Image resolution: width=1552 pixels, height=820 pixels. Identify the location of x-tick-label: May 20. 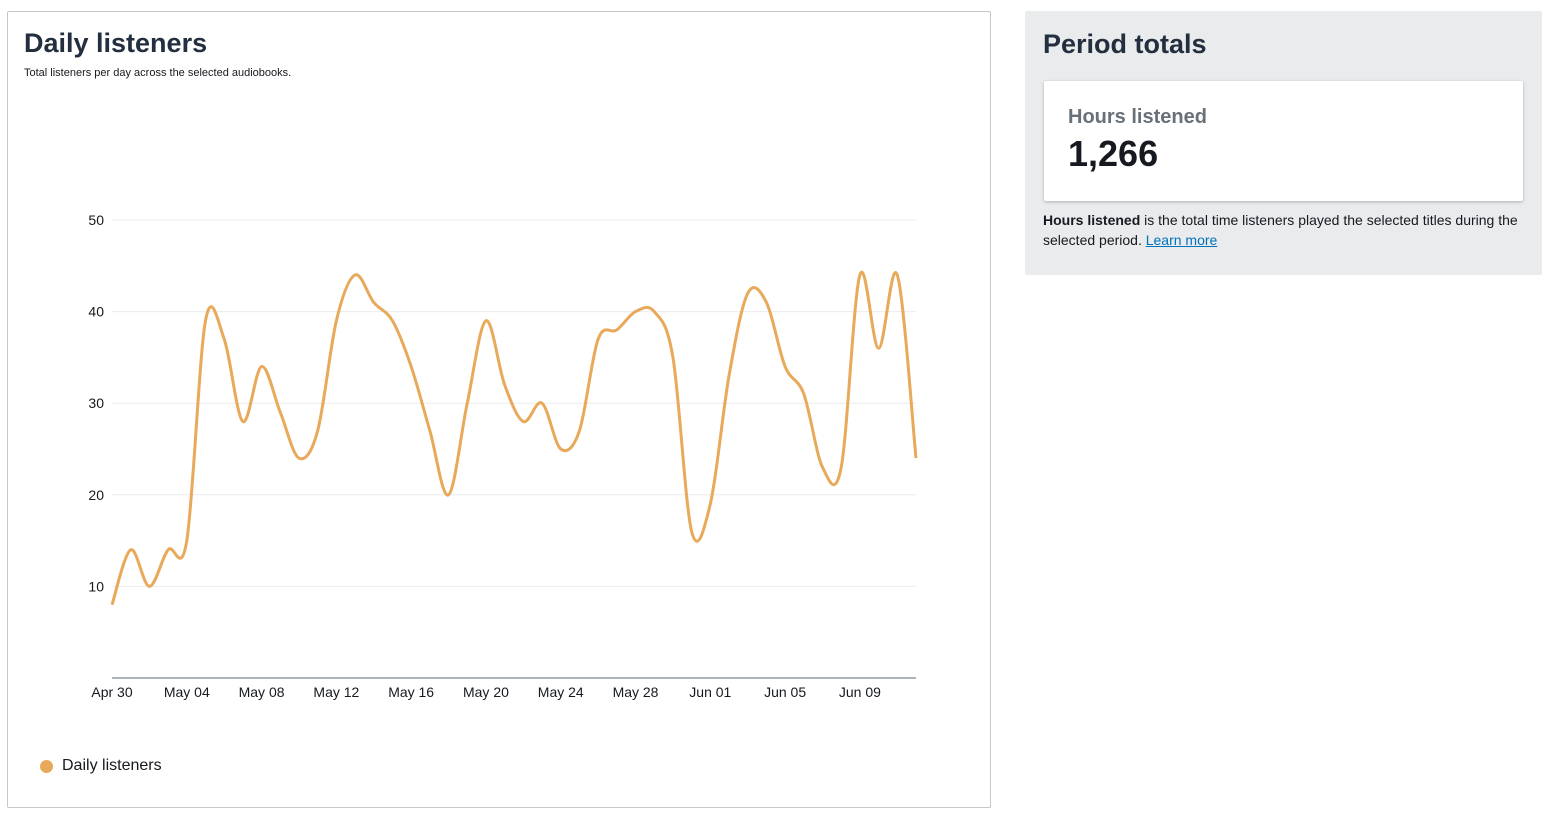
(486, 692).